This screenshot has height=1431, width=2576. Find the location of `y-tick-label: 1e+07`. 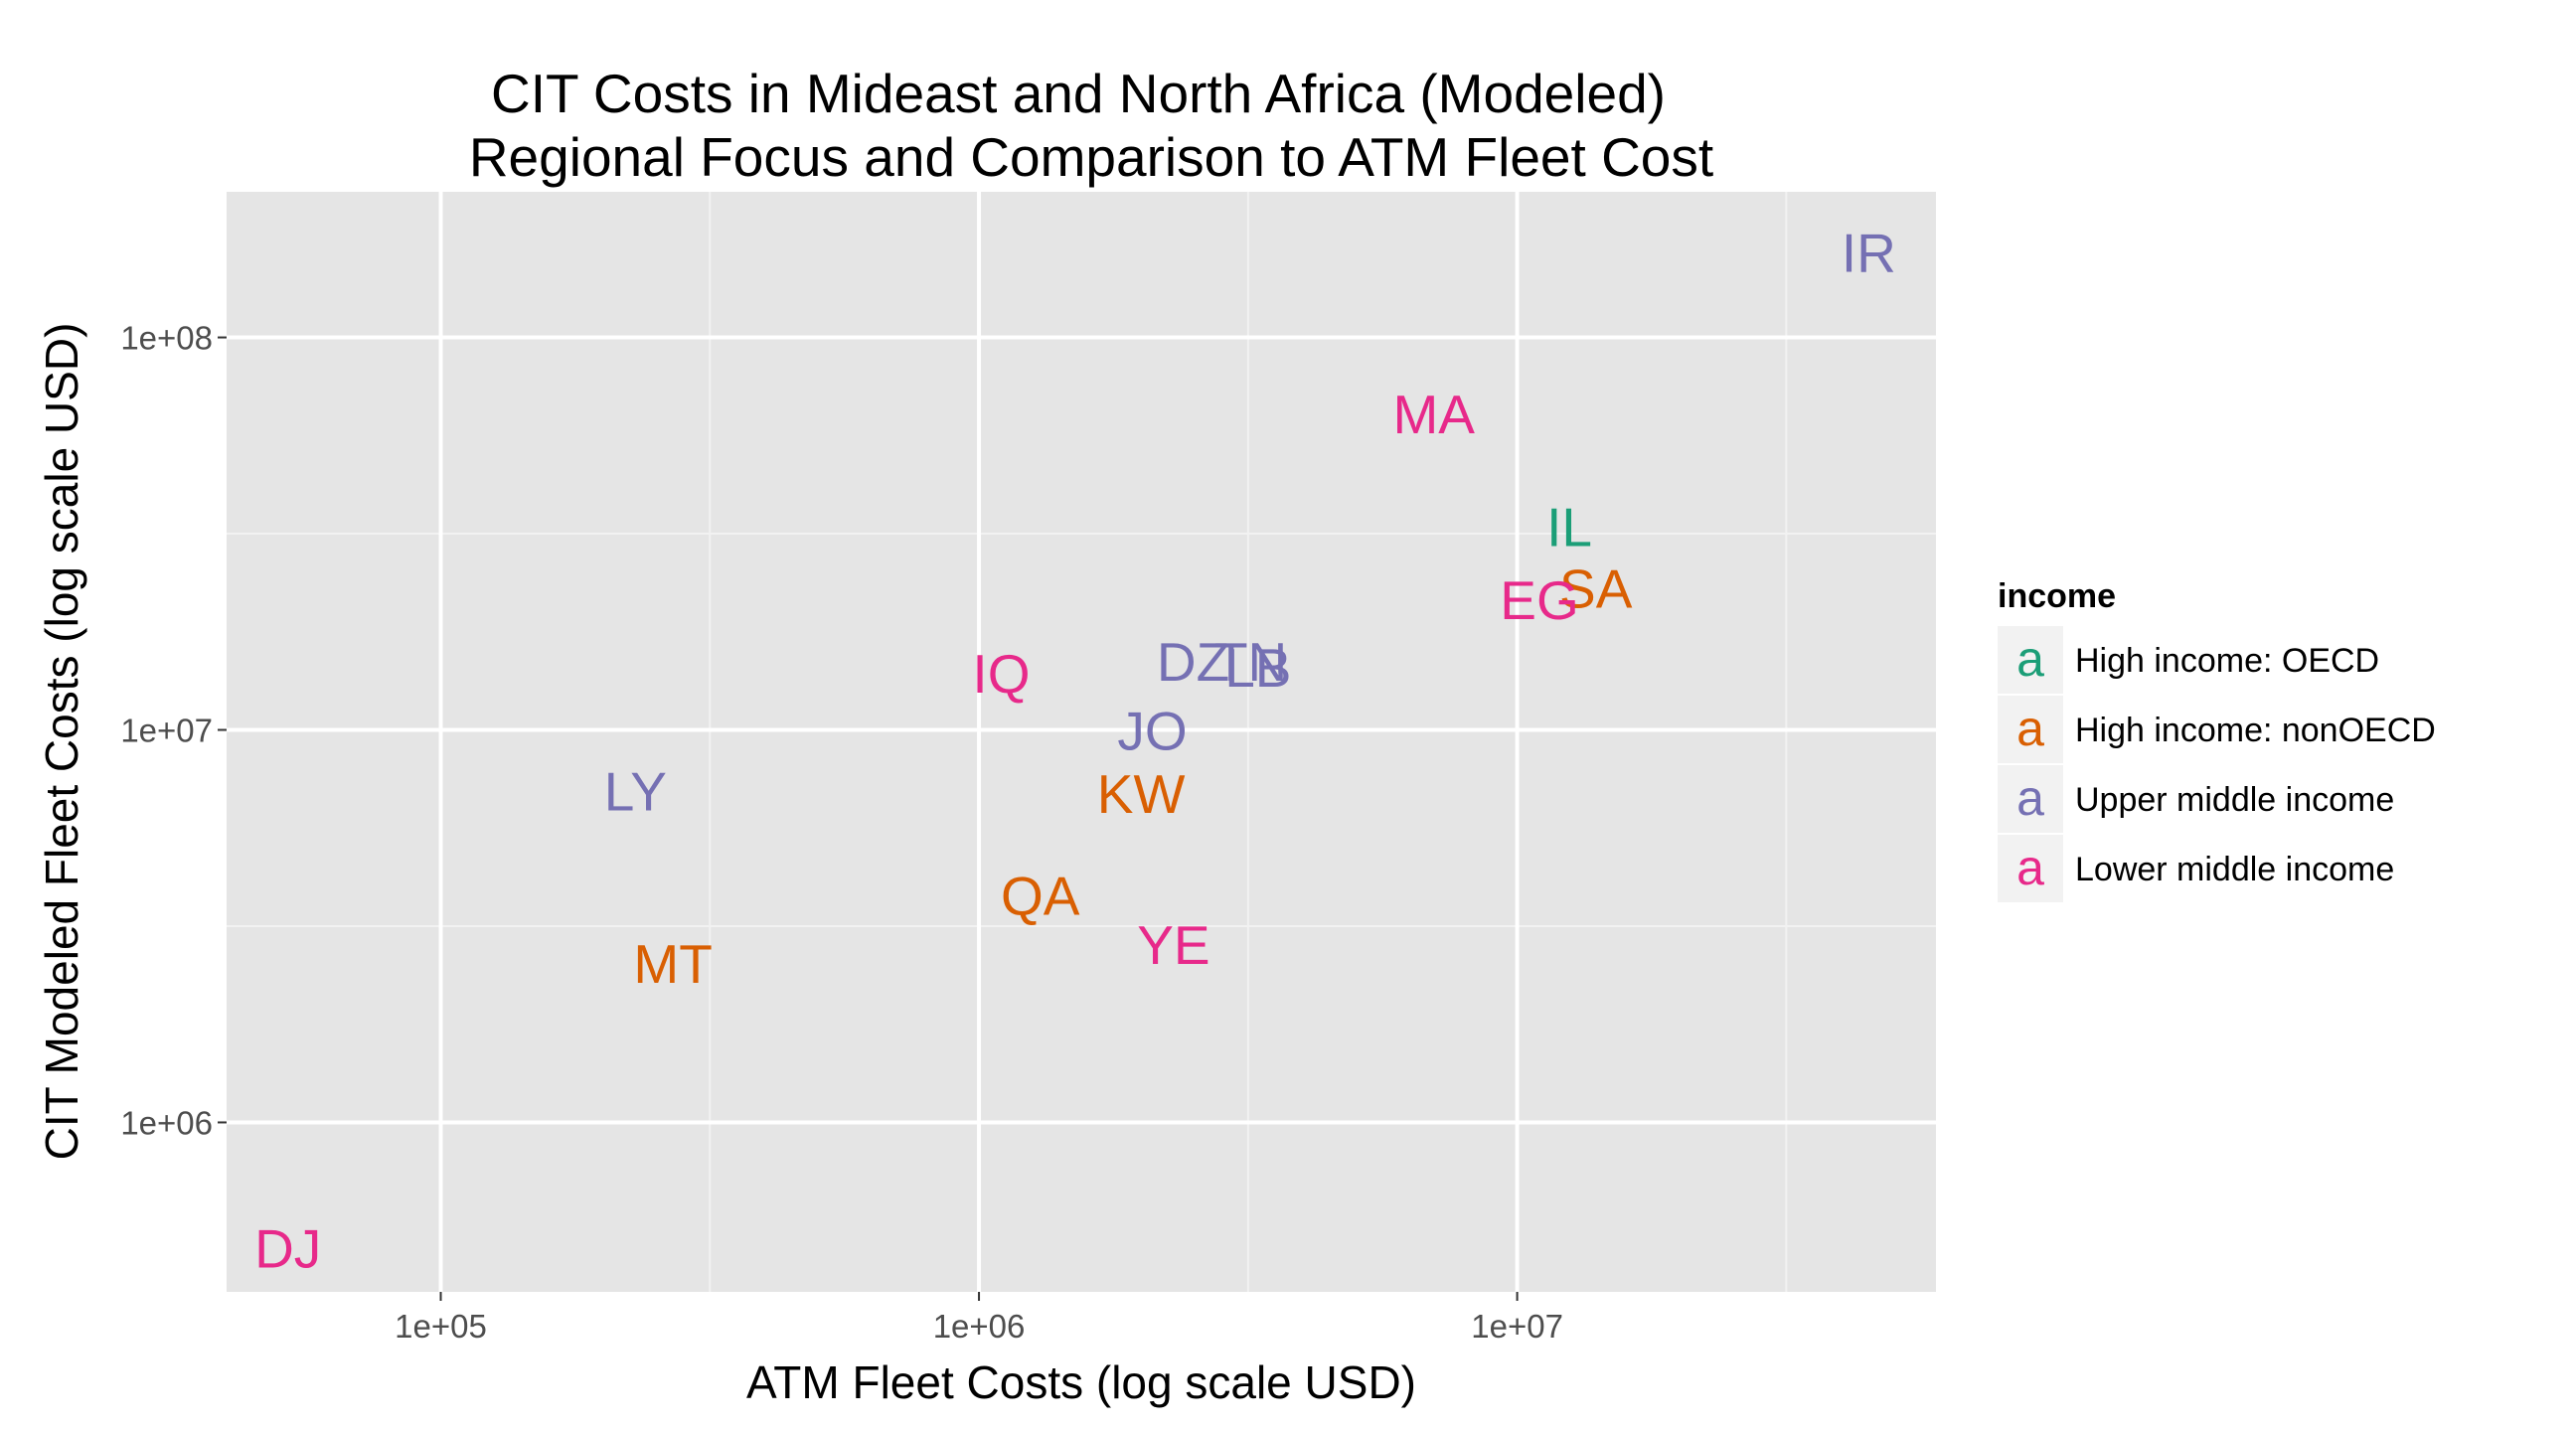

y-tick-label: 1e+07 is located at coordinates (166, 731).